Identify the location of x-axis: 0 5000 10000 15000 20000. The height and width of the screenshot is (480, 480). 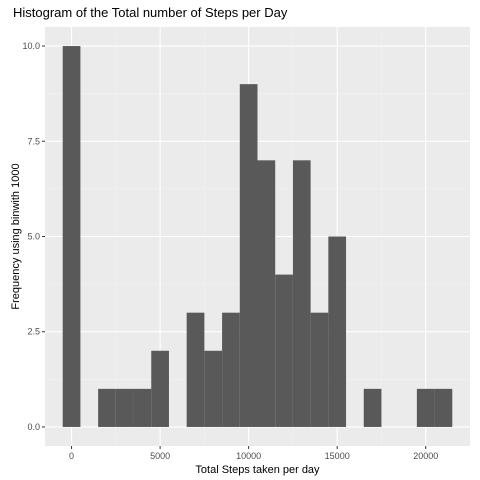
(253, 453).